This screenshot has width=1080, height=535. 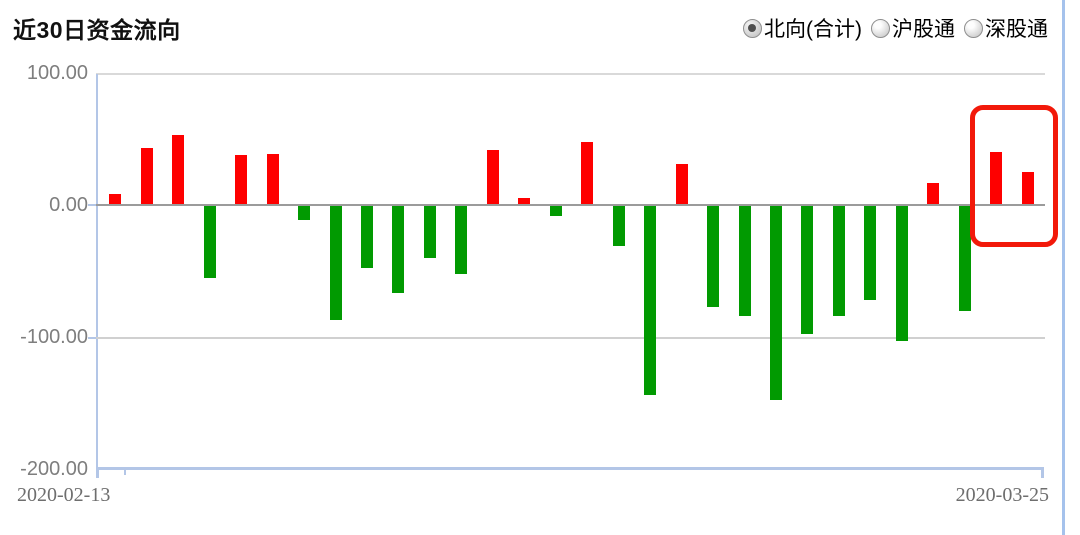 What do you see at coordinates (1016, 29) in the screenshot?
I see `radio-label: 深股通` at bounding box center [1016, 29].